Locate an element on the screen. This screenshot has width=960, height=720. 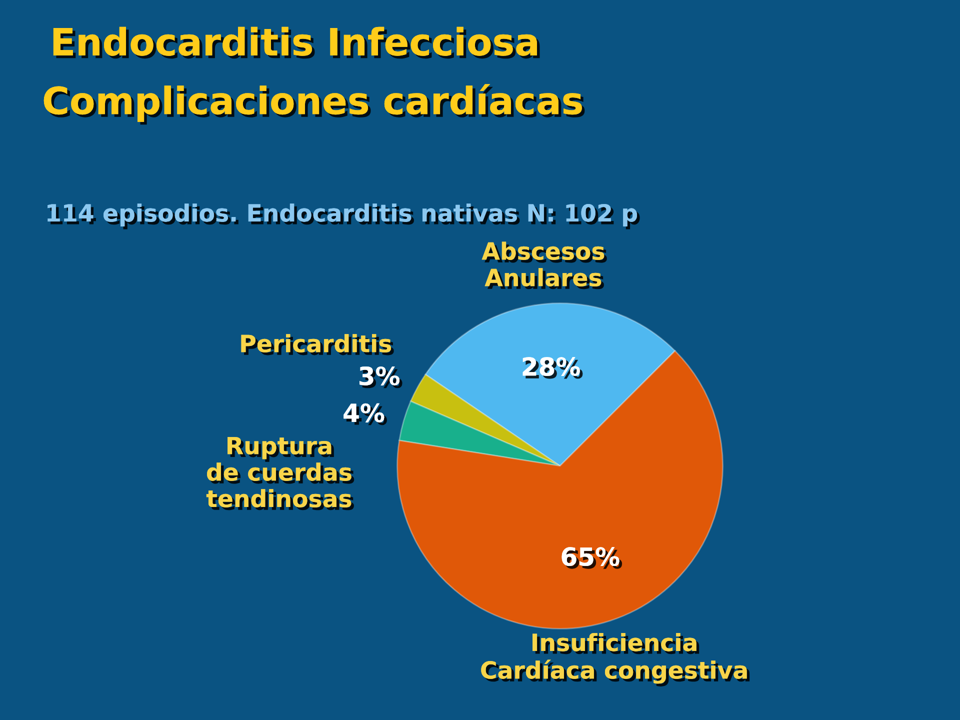
slice-label: Insuficiencia Cardíaca congestiva is located at coordinates (615, 659).